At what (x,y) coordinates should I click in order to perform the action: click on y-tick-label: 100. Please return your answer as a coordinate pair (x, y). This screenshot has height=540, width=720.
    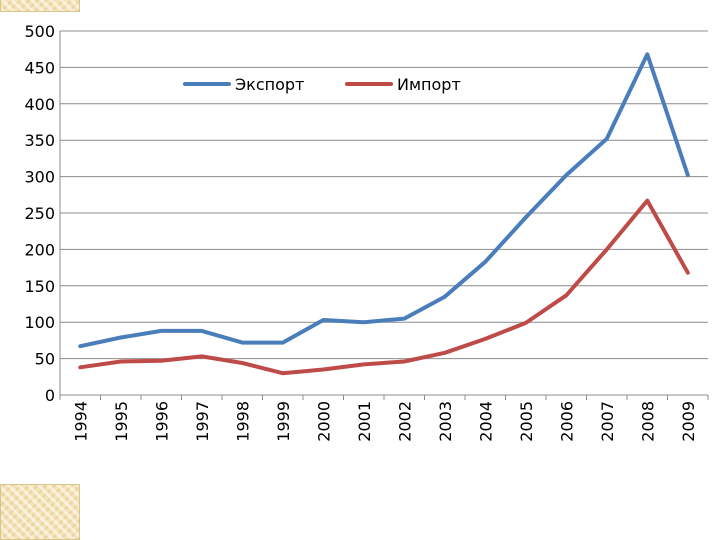
    Looking at the image, I should click on (39, 322).